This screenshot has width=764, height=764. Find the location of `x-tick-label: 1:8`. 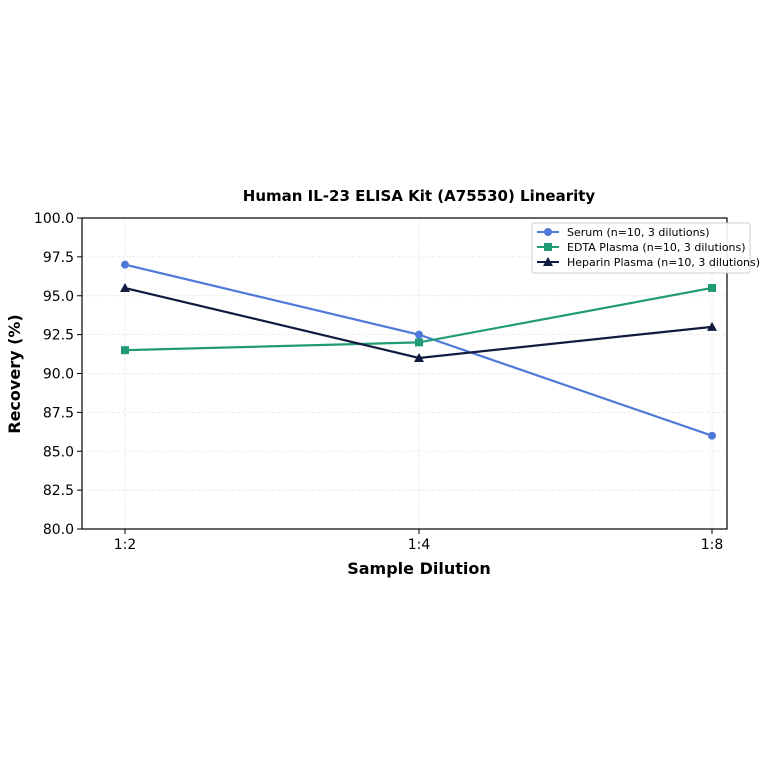

x-tick-label: 1:8 is located at coordinates (712, 545).